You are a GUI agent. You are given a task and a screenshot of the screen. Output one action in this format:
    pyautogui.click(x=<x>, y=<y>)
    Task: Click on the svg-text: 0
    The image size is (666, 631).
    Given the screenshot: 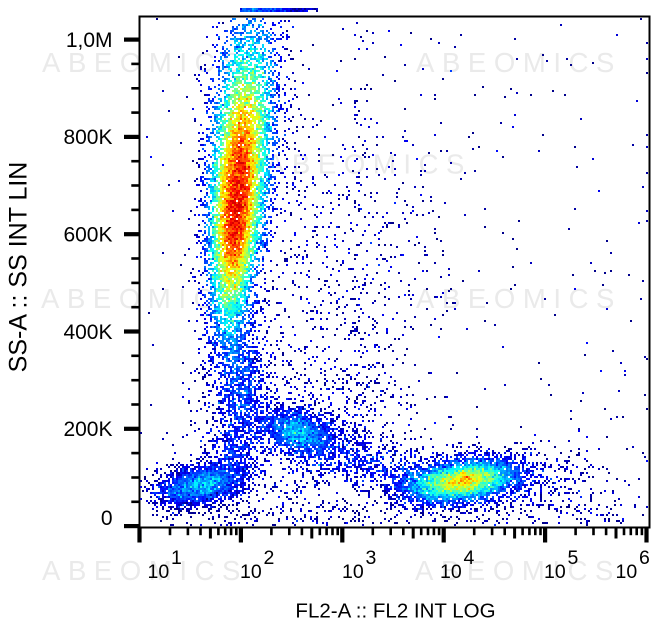 What is the action you would take?
    pyautogui.click(x=107, y=518)
    